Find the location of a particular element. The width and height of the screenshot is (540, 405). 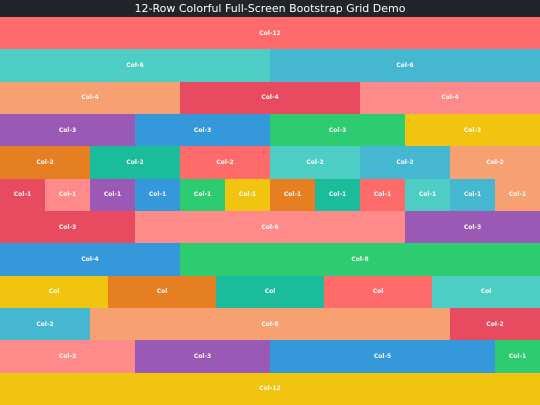

grid-row-8: Col-4 Col-8 is located at coordinates (270, 259).